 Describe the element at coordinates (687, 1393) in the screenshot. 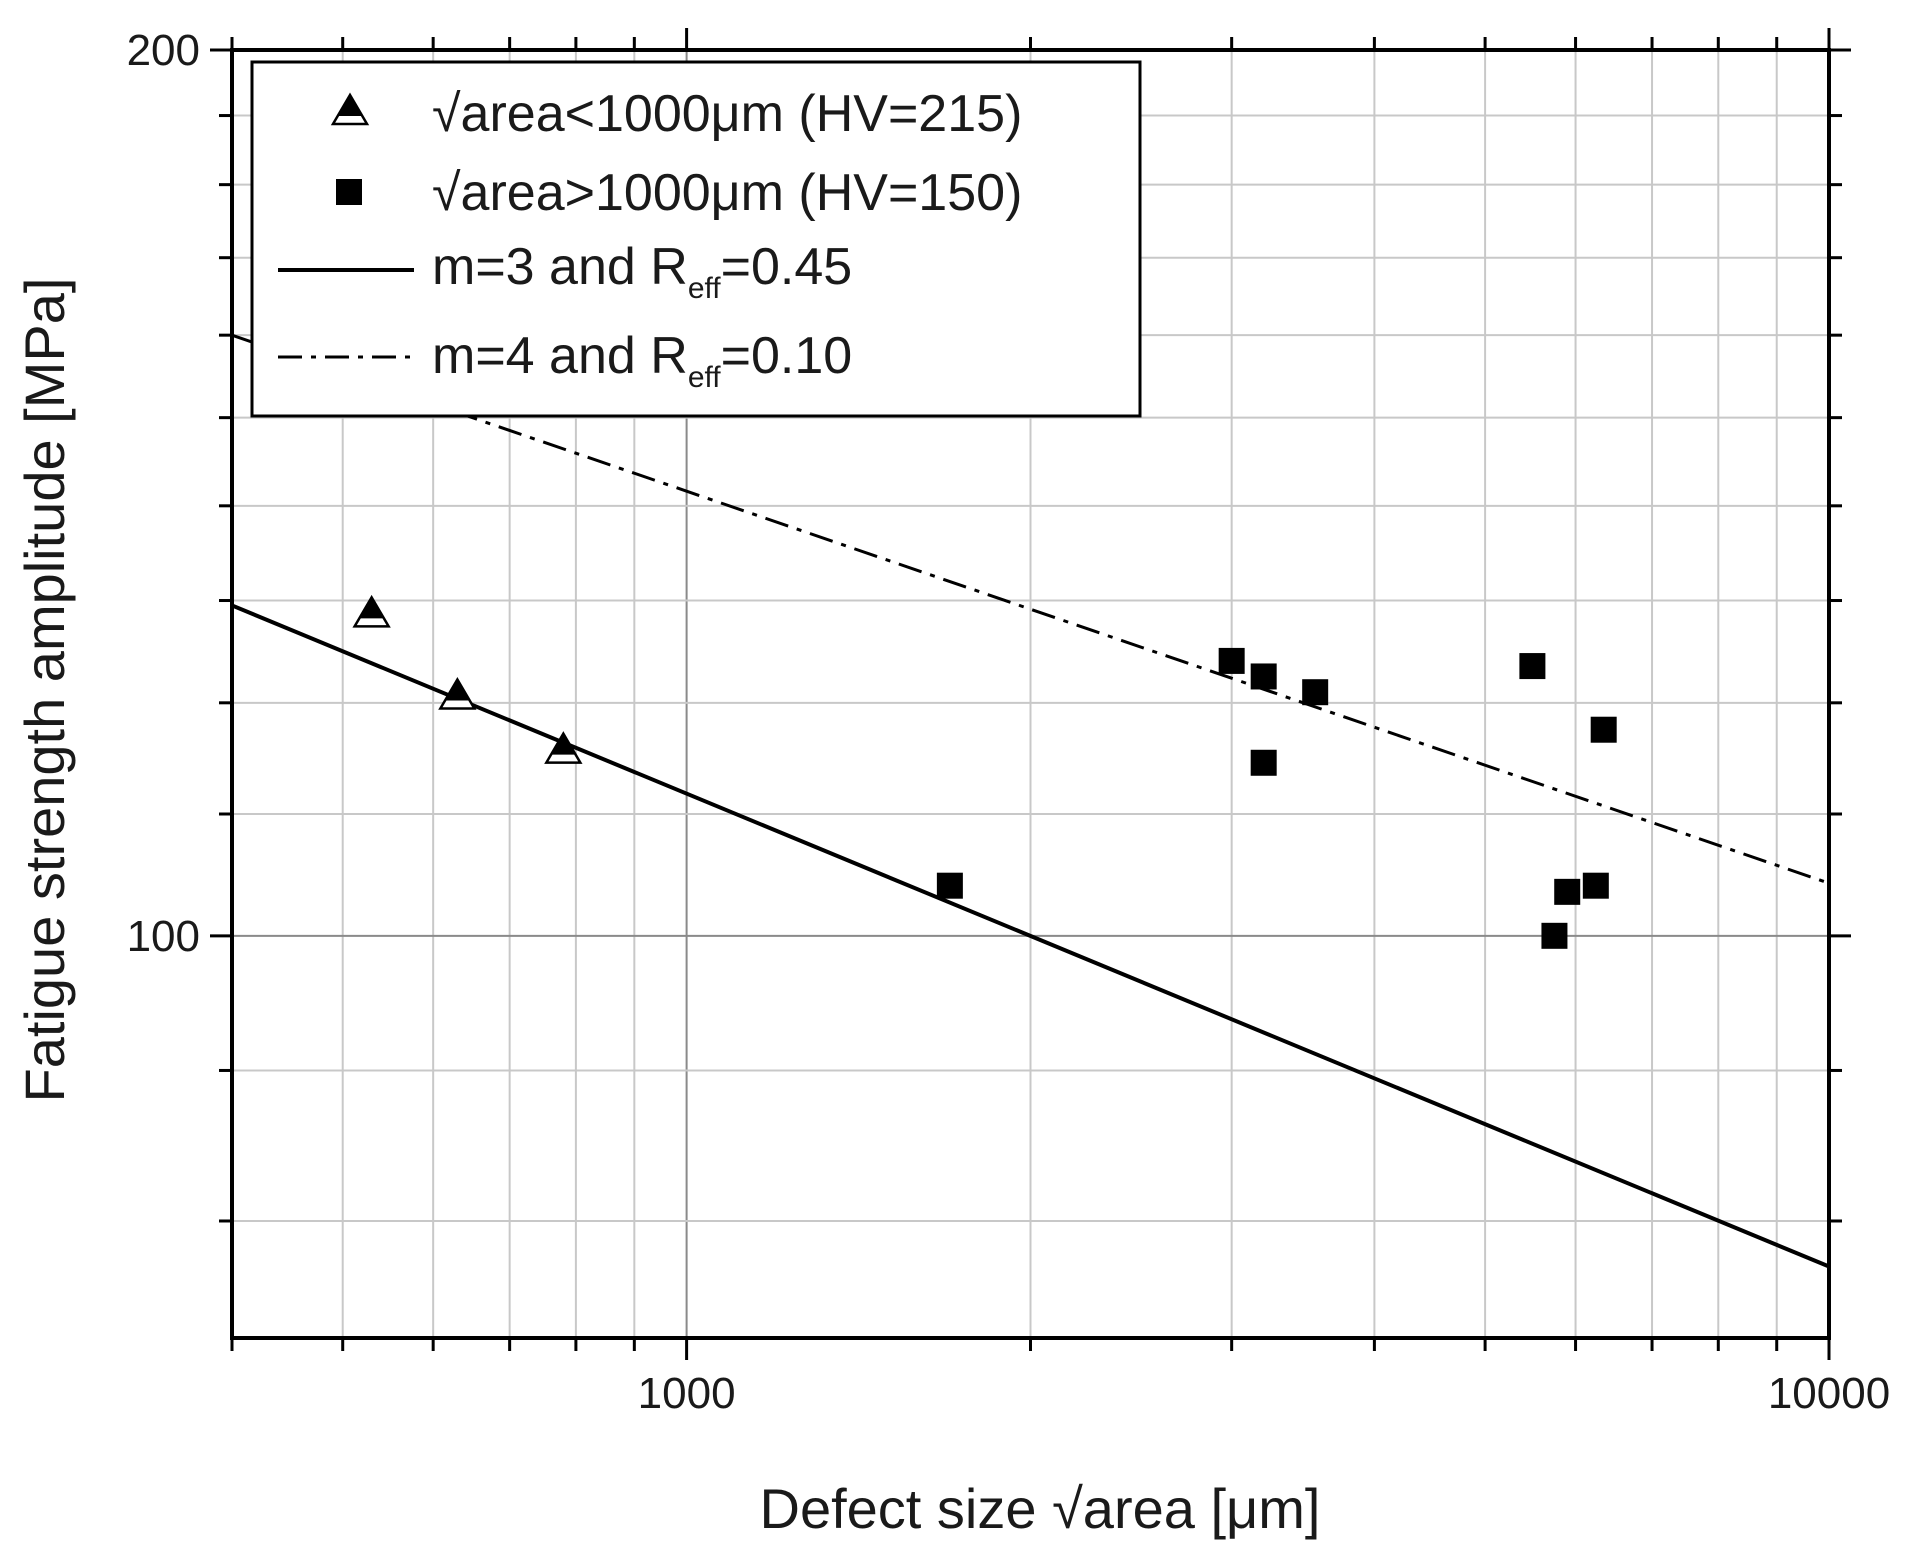

I see `x-tick-label: 1000` at that location.